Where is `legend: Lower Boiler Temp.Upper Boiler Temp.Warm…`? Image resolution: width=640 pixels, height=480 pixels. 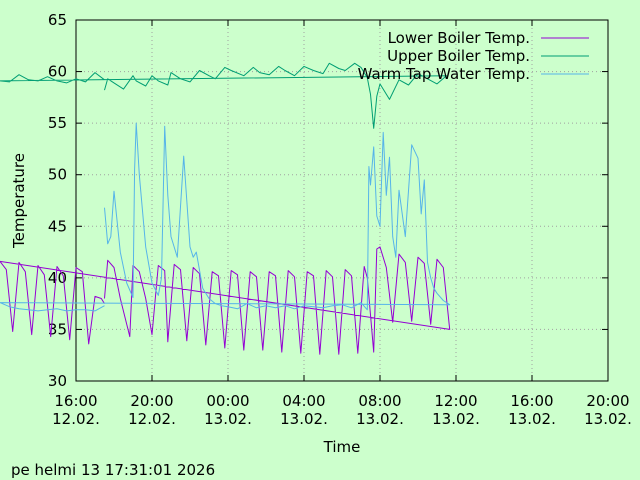 legend: Lower Boiler Temp.Upper Boiler Temp.Warm… is located at coordinates (473, 56).